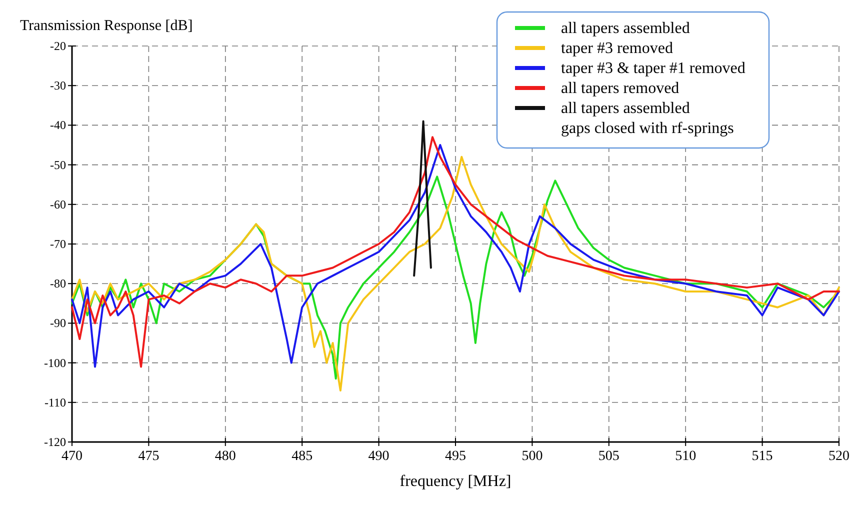 The image size is (863, 506). What do you see at coordinates (653, 68) in the screenshot?
I see `legend-label: taper #3 & taper #1 removed` at bounding box center [653, 68].